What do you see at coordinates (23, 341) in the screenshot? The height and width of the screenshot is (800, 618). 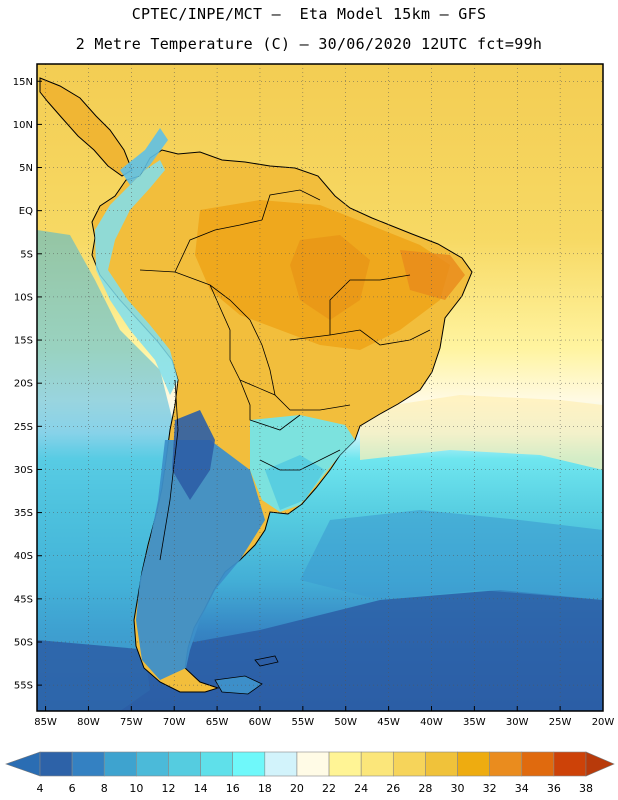 I see `lat-tick-label: 15S` at bounding box center [23, 341].